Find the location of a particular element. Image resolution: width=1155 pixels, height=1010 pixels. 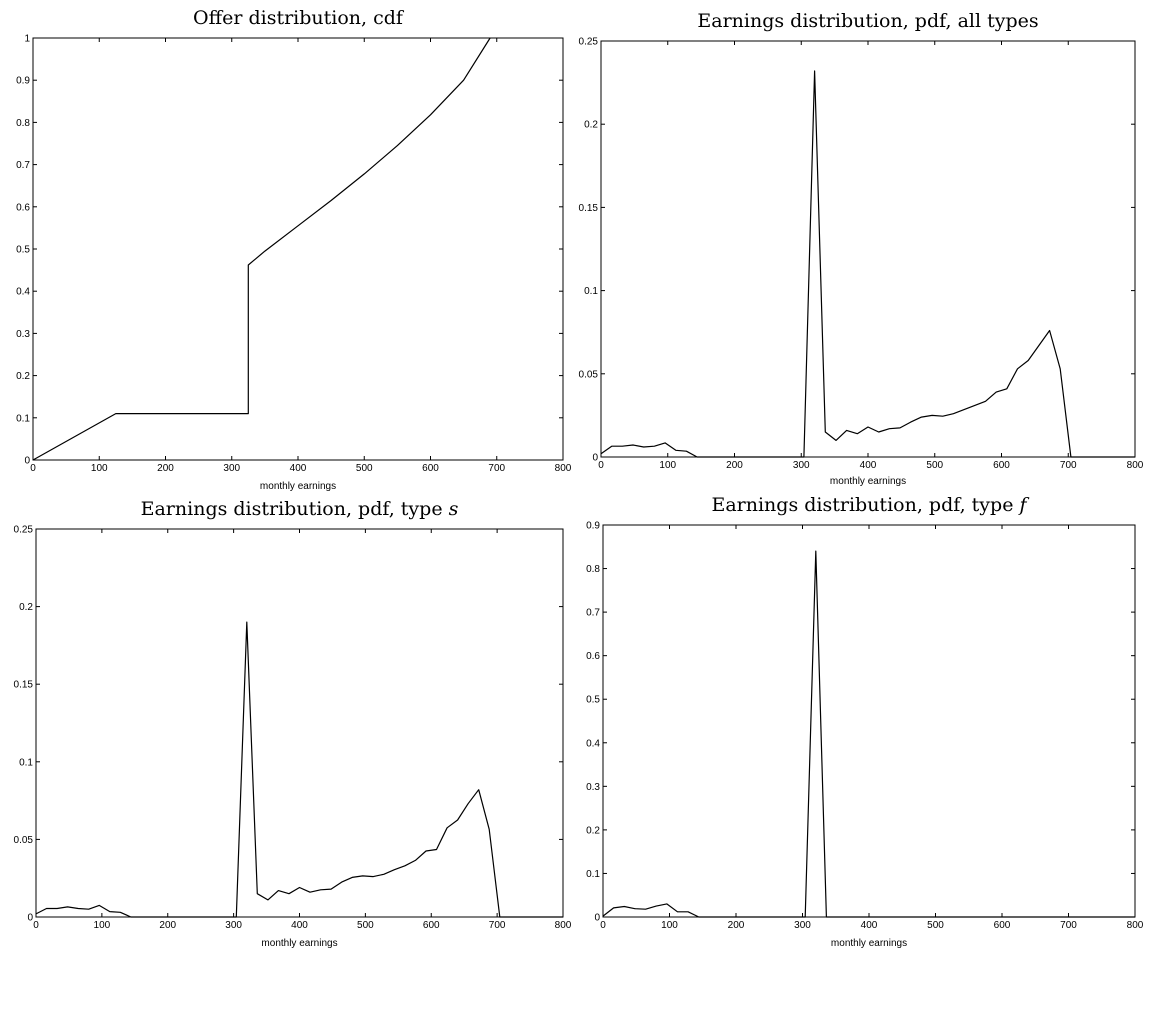

chart-title-variable: s is located at coordinates (454, 509).